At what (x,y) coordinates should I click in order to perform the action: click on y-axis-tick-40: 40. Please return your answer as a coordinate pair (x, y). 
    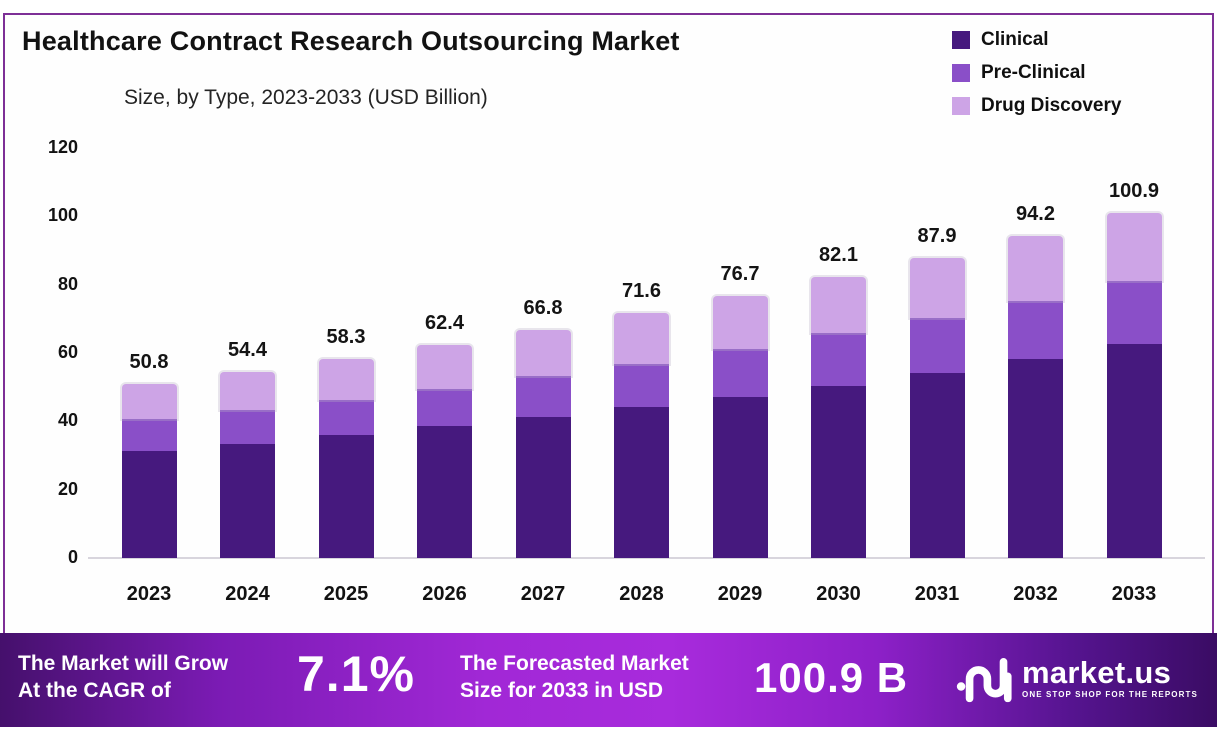
    Looking at the image, I should click on (67, 420).